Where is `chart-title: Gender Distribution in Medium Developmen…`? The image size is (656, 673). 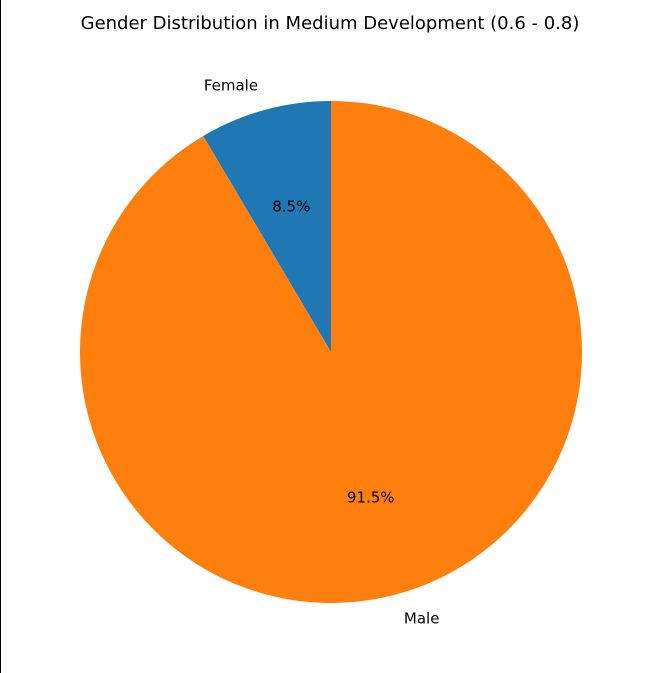
chart-title: Gender Distribution in Medium Developmen… is located at coordinates (330, 23).